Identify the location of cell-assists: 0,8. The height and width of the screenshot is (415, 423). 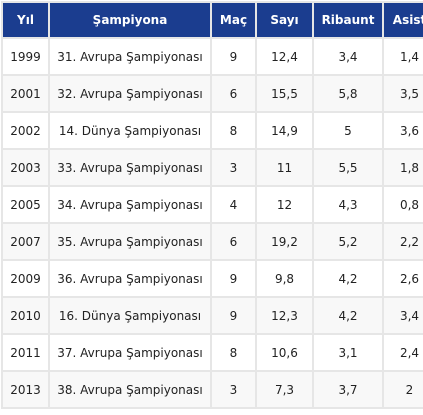
(403, 204).